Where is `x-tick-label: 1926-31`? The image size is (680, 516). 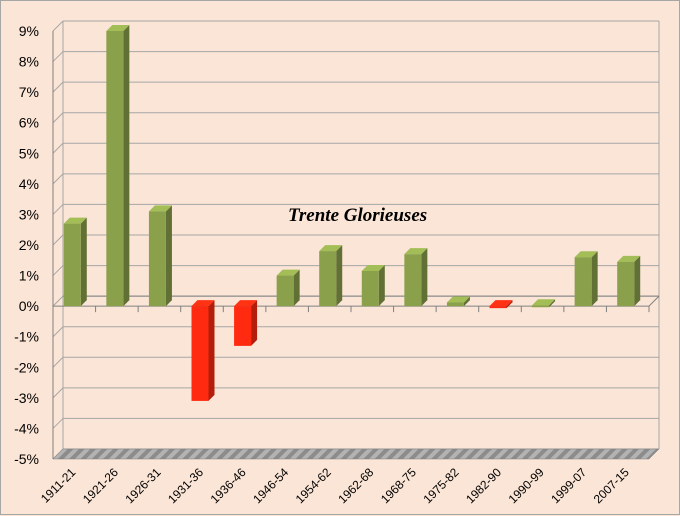 x-tick-label: 1926-31 is located at coordinates (143, 485).